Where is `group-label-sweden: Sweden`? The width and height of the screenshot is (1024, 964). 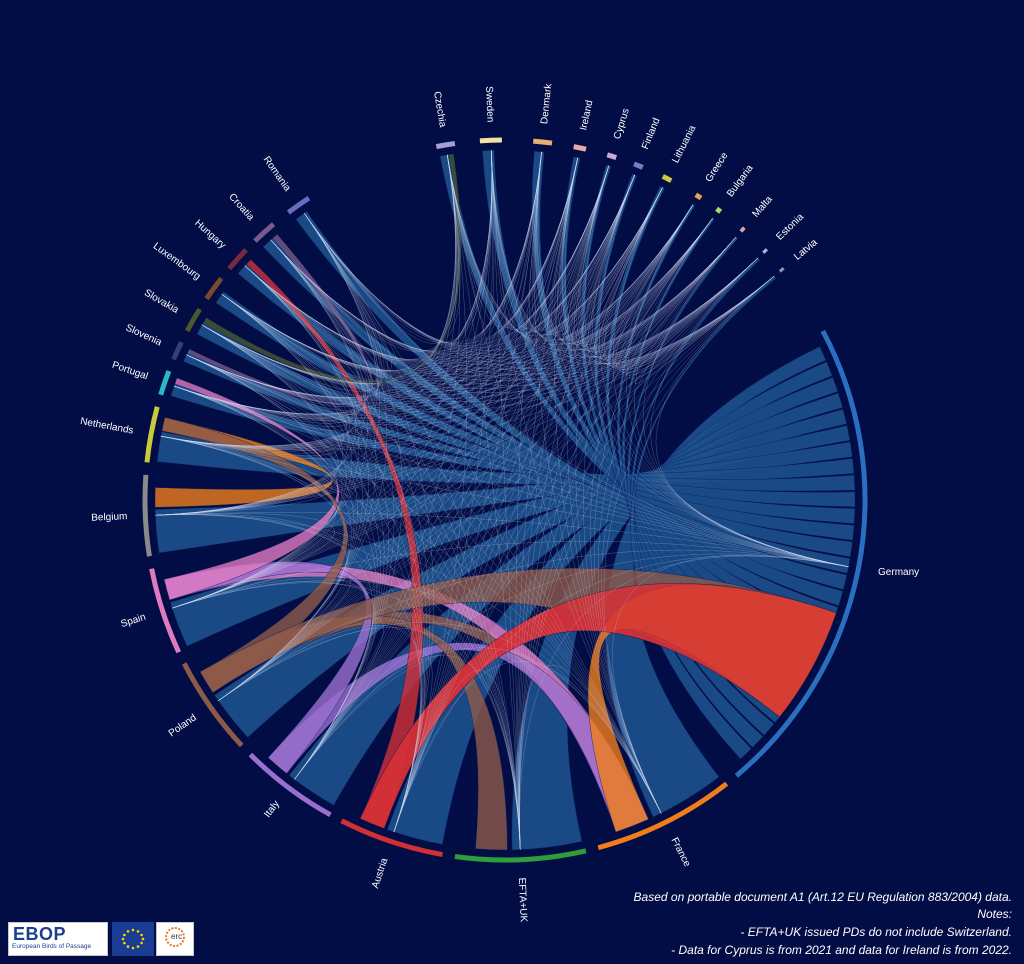 group-label-sweden: Sweden is located at coordinates (489, 104).